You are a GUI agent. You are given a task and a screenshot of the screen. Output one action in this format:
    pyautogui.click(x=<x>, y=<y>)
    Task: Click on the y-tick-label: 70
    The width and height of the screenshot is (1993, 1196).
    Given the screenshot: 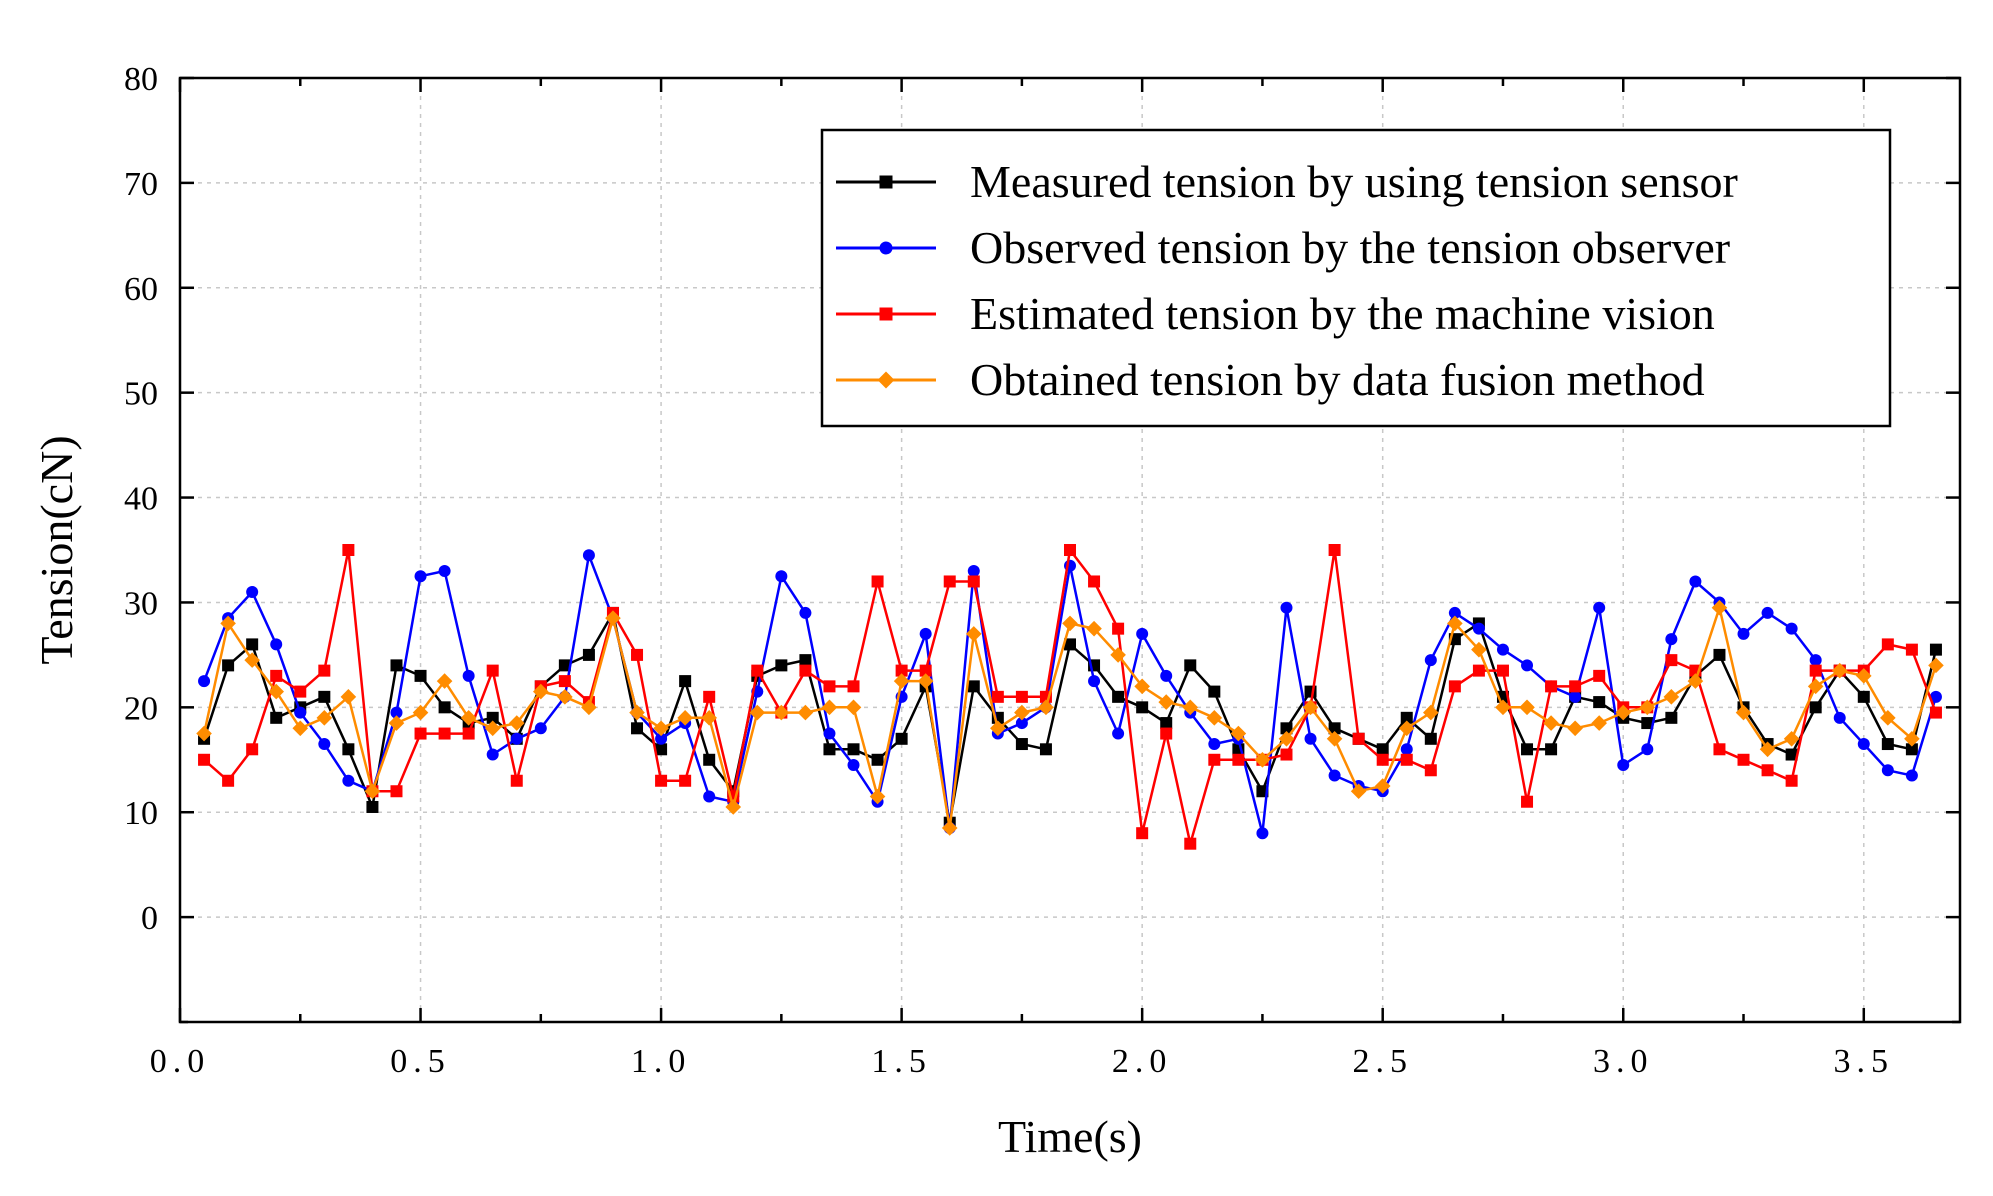 What is the action you would take?
    pyautogui.click(x=141, y=184)
    